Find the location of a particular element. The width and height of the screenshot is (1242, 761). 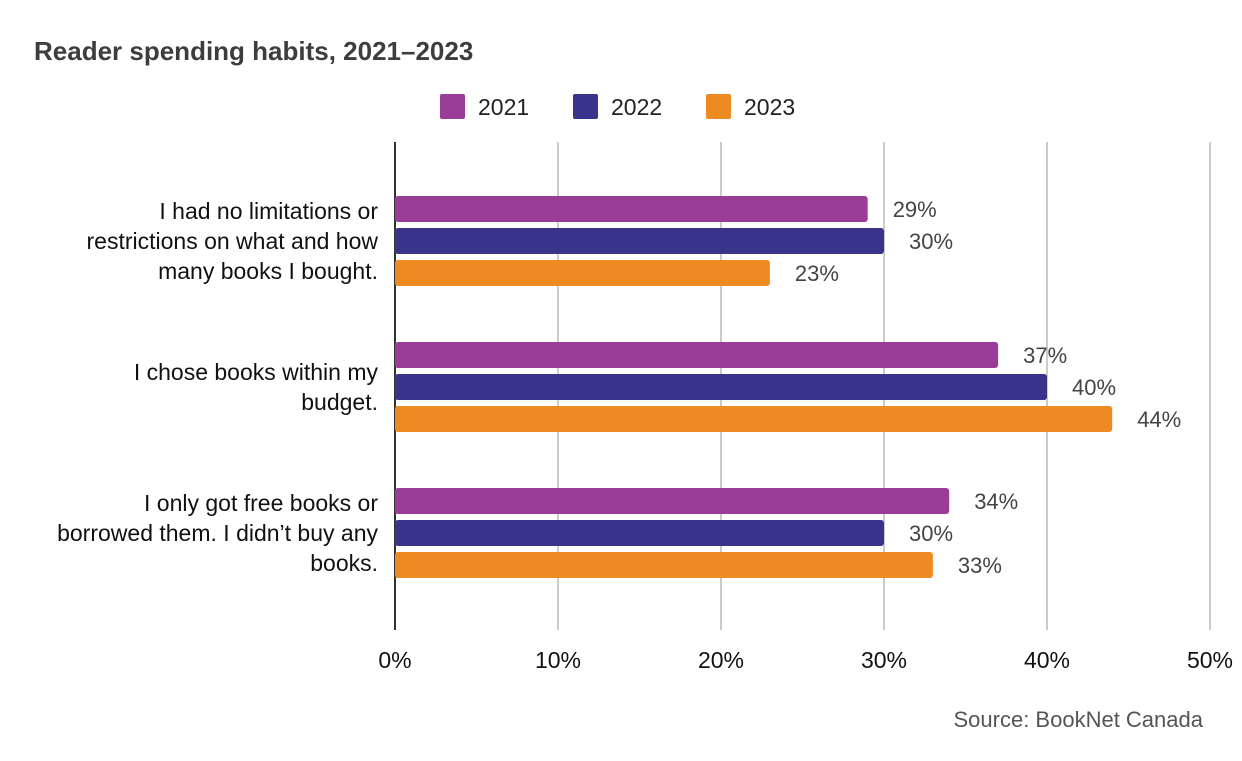

data-label: 34% is located at coordinates (996, 501).